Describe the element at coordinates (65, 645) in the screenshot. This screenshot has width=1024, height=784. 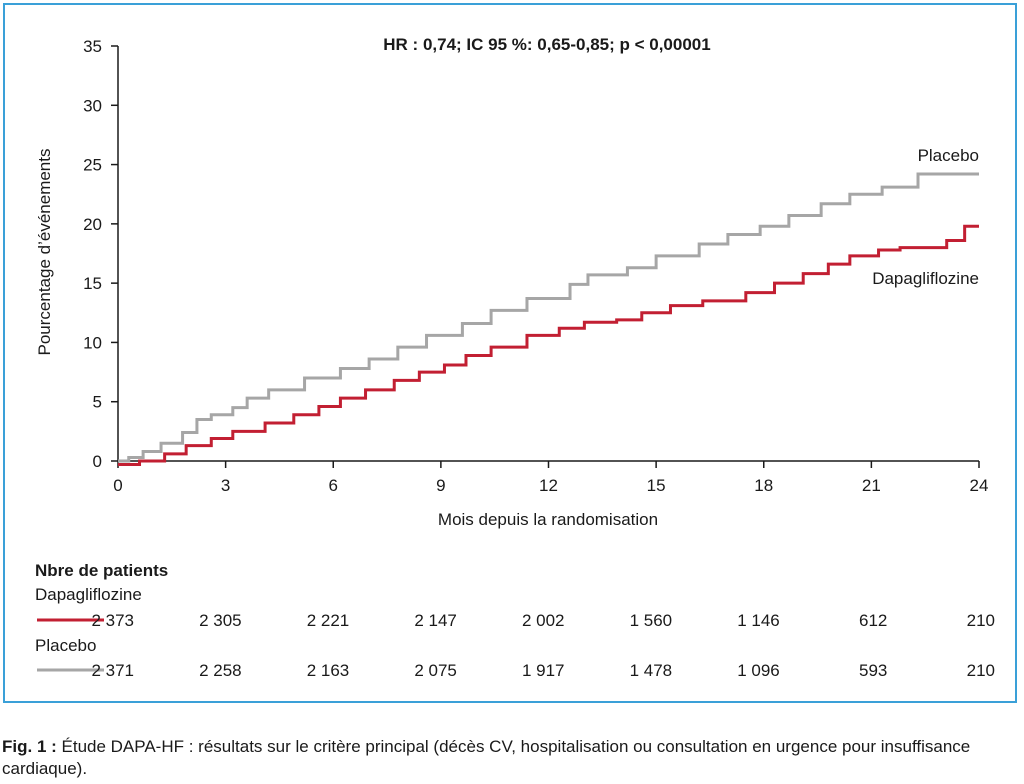
I see `risk-row-placebo-name: Placebo` at that location.